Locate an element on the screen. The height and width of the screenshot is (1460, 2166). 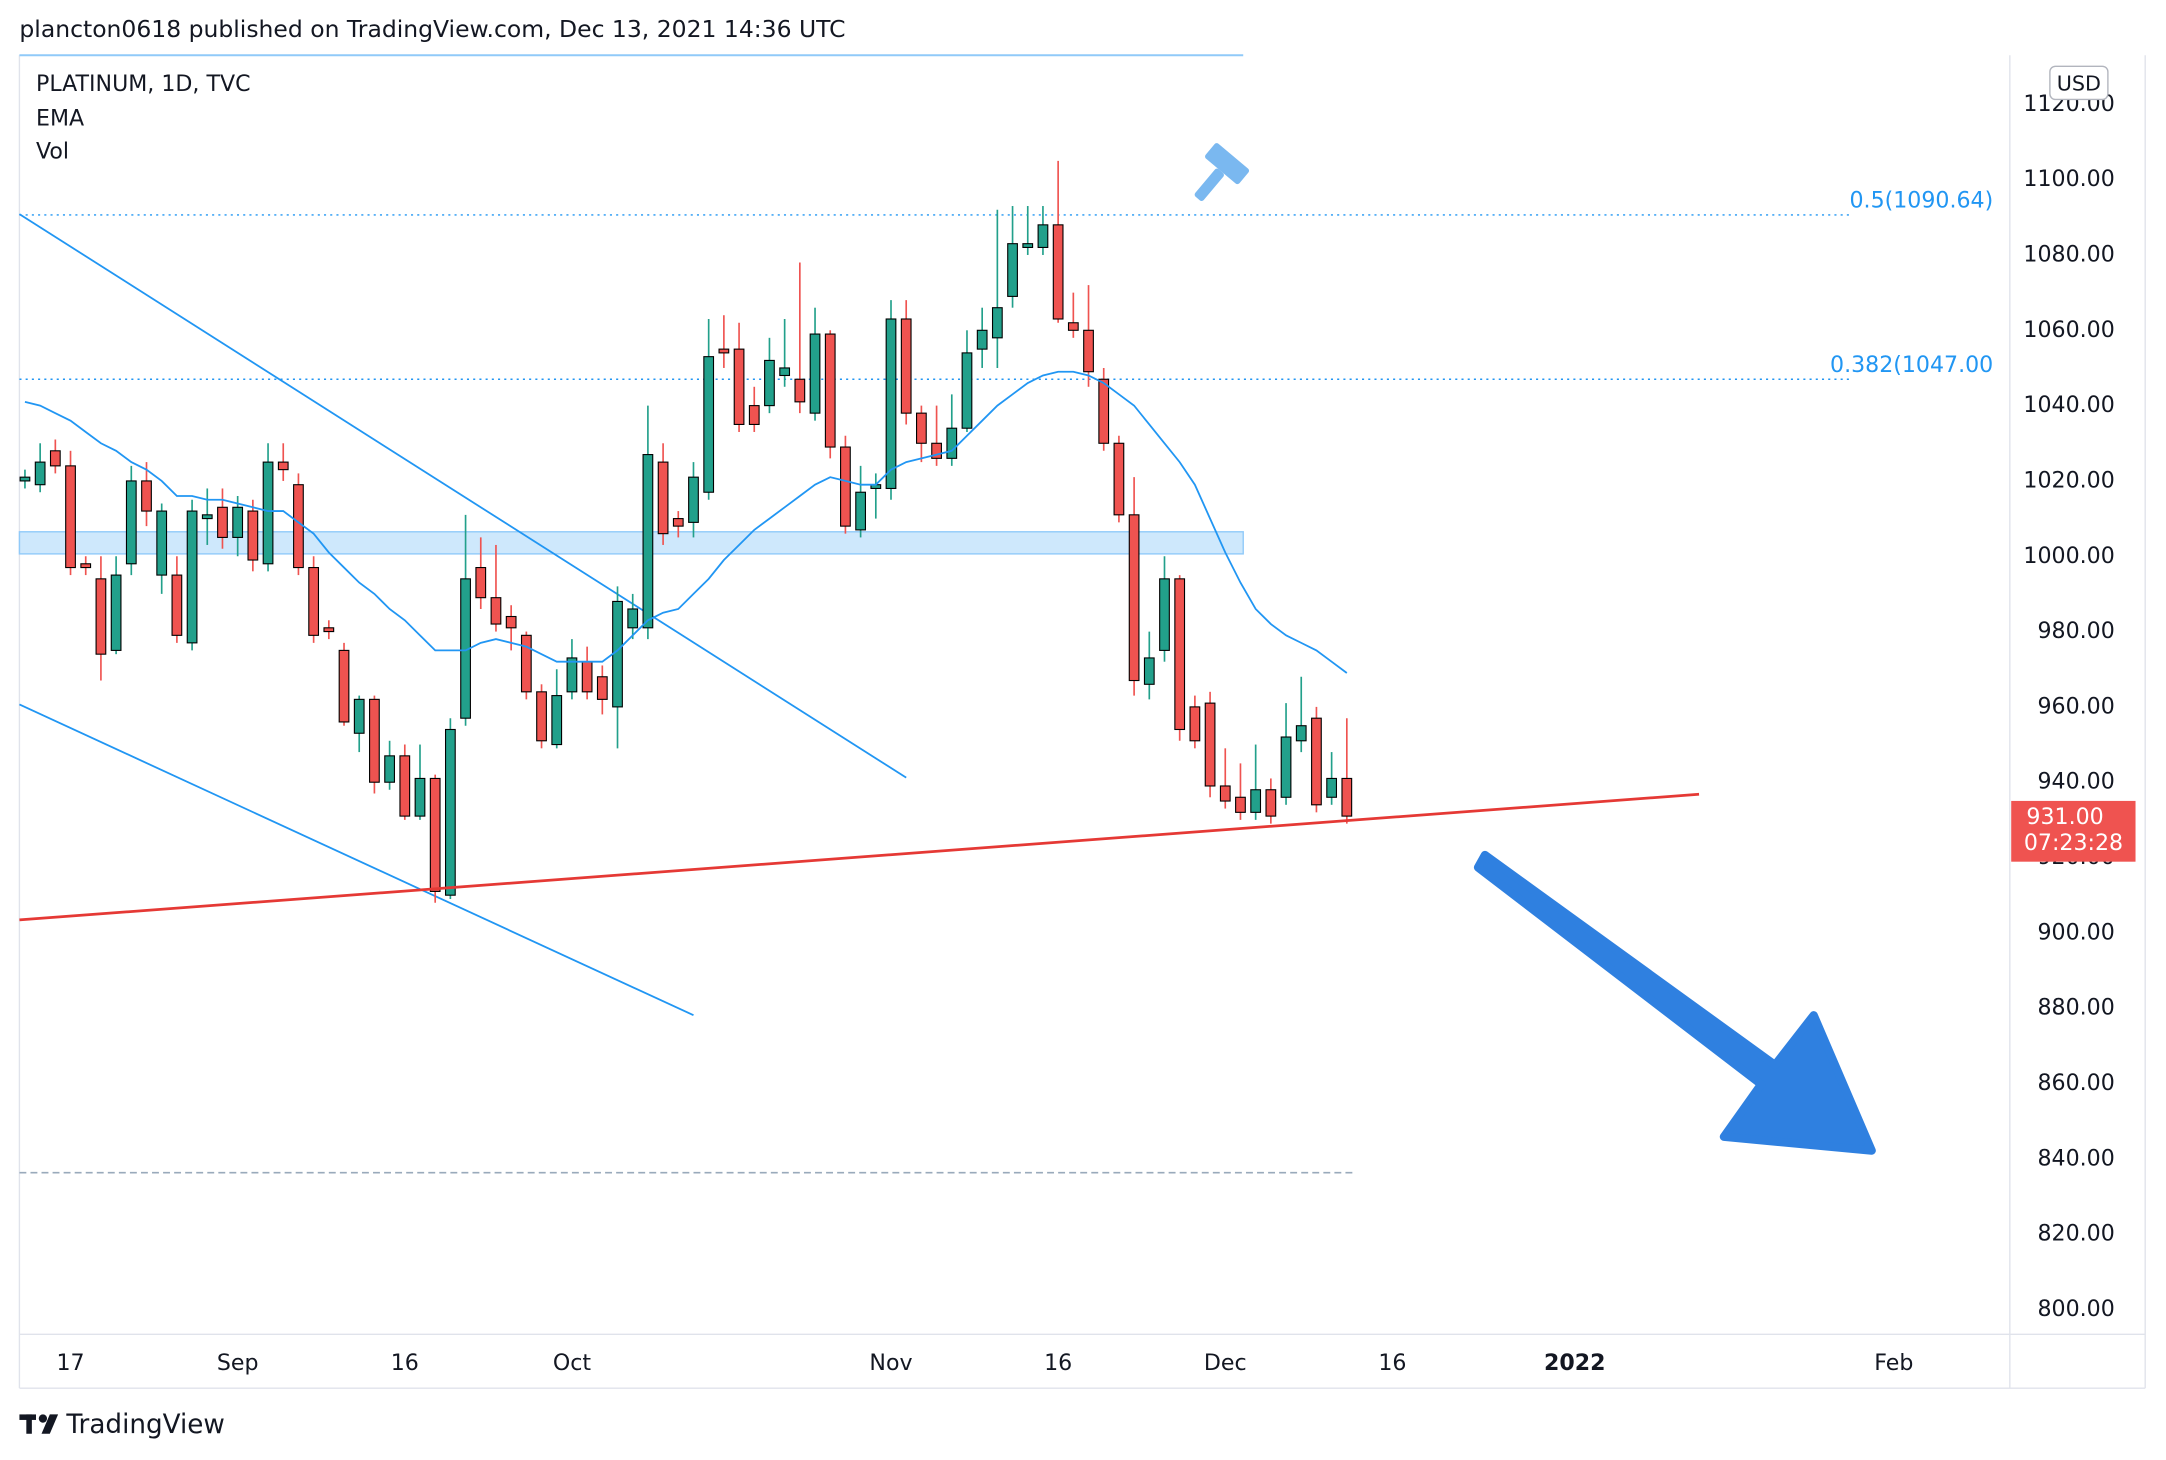
currency-box is located at coordinates (2079, 83).